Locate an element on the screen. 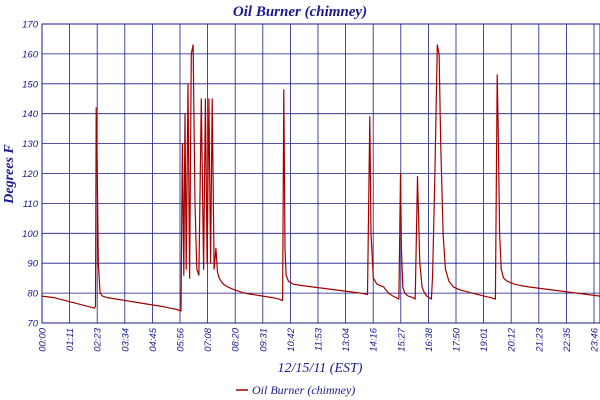 The image size is (600, 400). y-tick-label: 110 is located at coordinates (31, 204).